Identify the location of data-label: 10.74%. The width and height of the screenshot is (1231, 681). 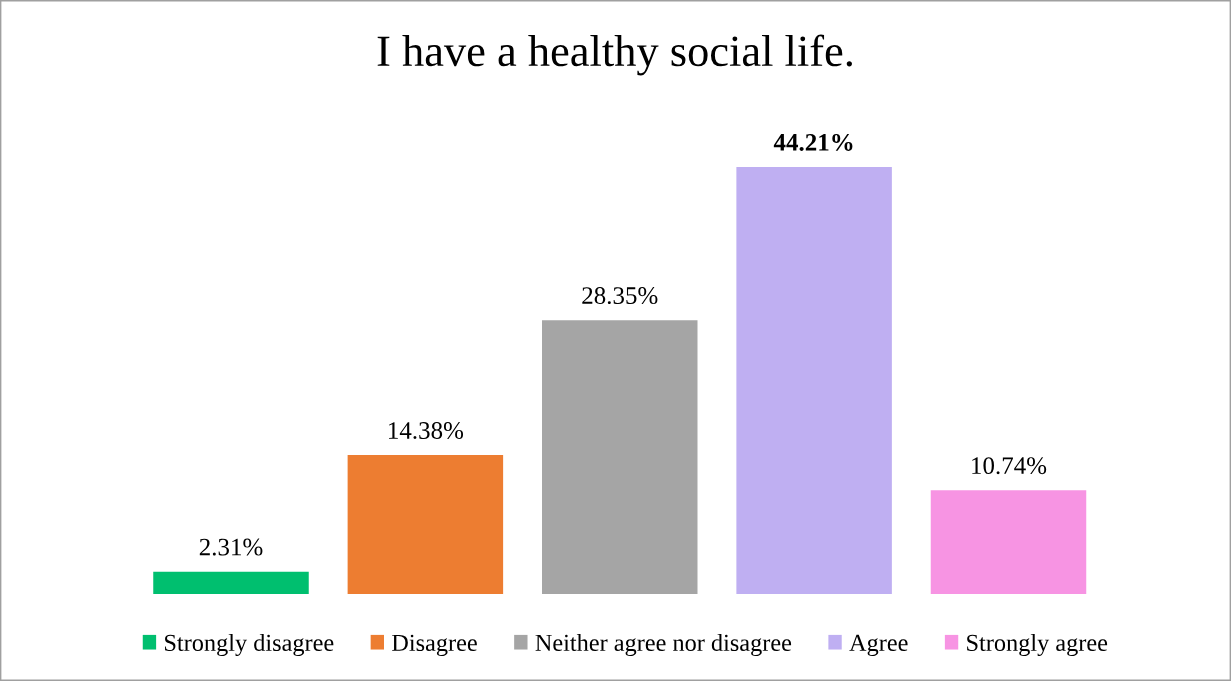
(1009, 466).